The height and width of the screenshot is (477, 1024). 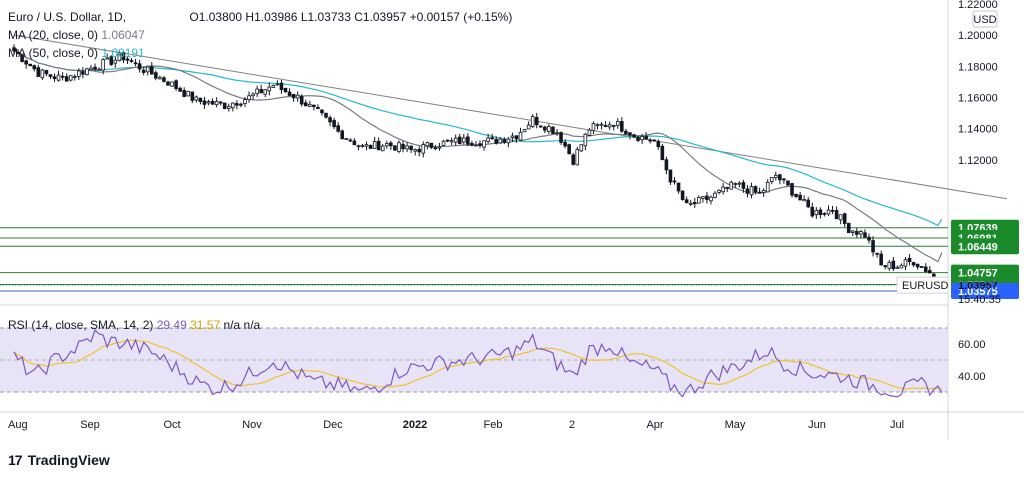 What do you see at coordinates (478, 363) in the screenshot?
I see `rsi-line` at bounding box center [478, 363].